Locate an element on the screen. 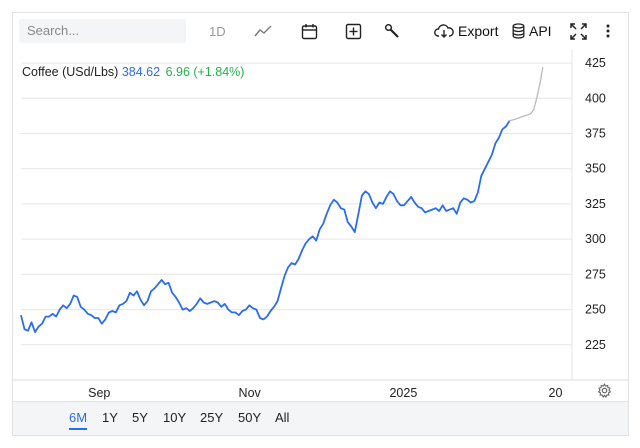 The width and height of the screenshot is (640, 448). y-tick-label: 400 is located at coordinates (595, 98).